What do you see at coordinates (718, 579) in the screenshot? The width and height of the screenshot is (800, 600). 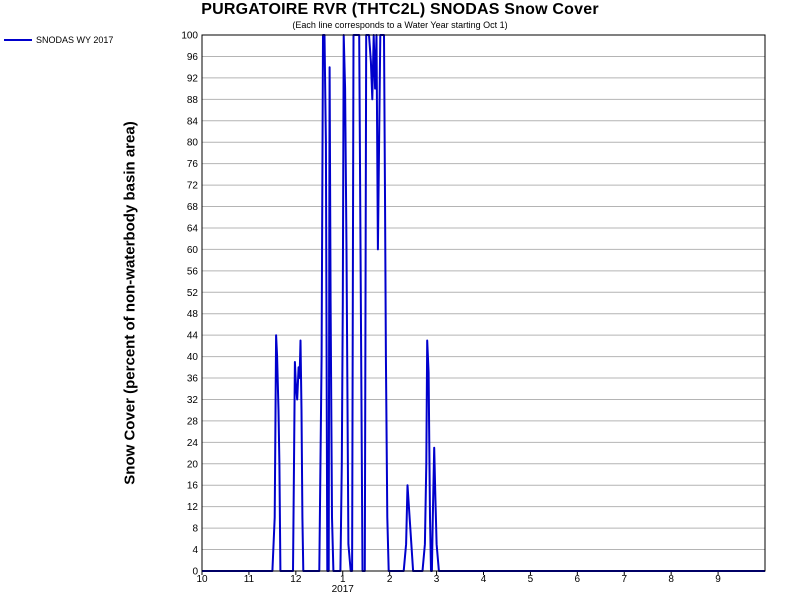 I see `x-tick-label: 9` at bounding box center [718, 579].